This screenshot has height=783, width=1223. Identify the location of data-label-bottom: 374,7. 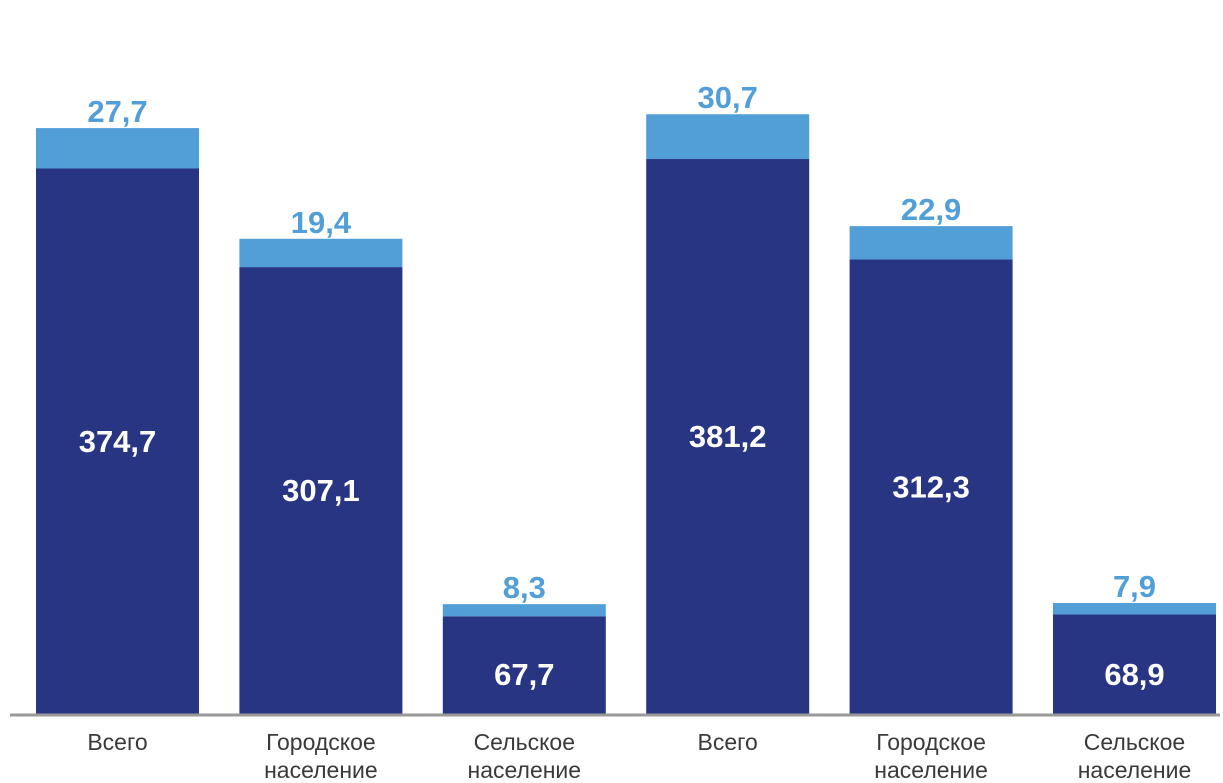
(118, 441).